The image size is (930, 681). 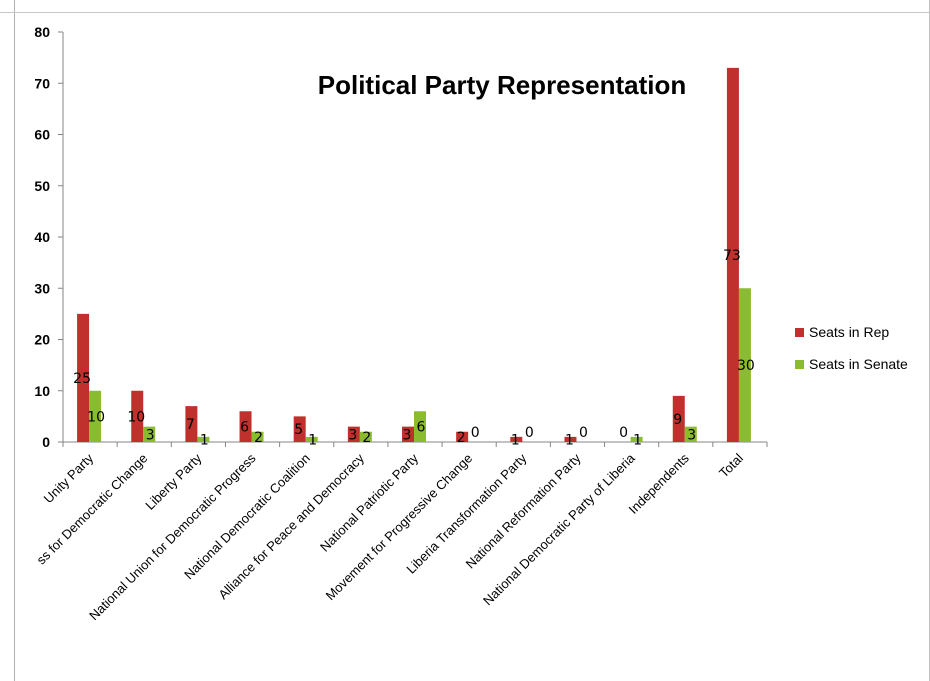 I want to click on data-label-seats-in-rep: 5, so click(x=298, y=430).